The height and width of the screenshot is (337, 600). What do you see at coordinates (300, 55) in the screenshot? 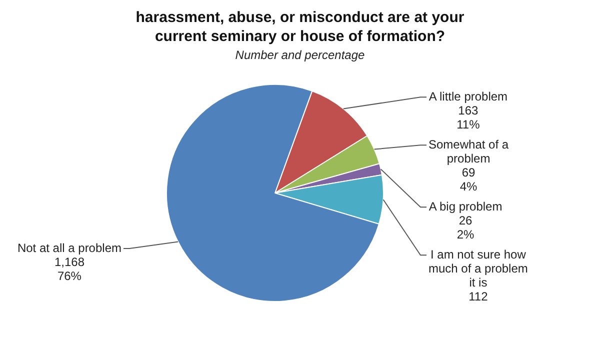
I see `chart-subtitle: Number and percentage` at bounding box center [300, 55].